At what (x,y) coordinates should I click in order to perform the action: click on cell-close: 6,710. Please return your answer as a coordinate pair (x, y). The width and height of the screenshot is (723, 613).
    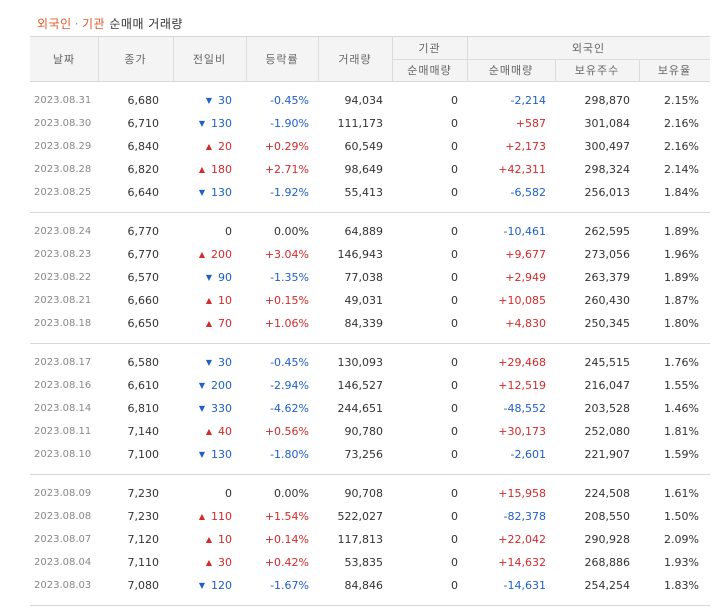
    Looking at the image, I should click on (143, 123).